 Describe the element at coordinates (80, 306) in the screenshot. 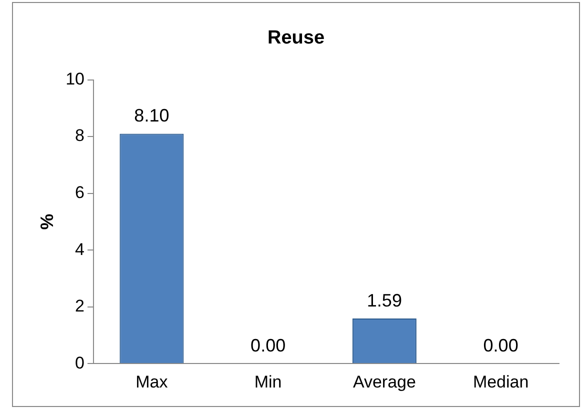

I see `y-tick-label: 2` at that location.